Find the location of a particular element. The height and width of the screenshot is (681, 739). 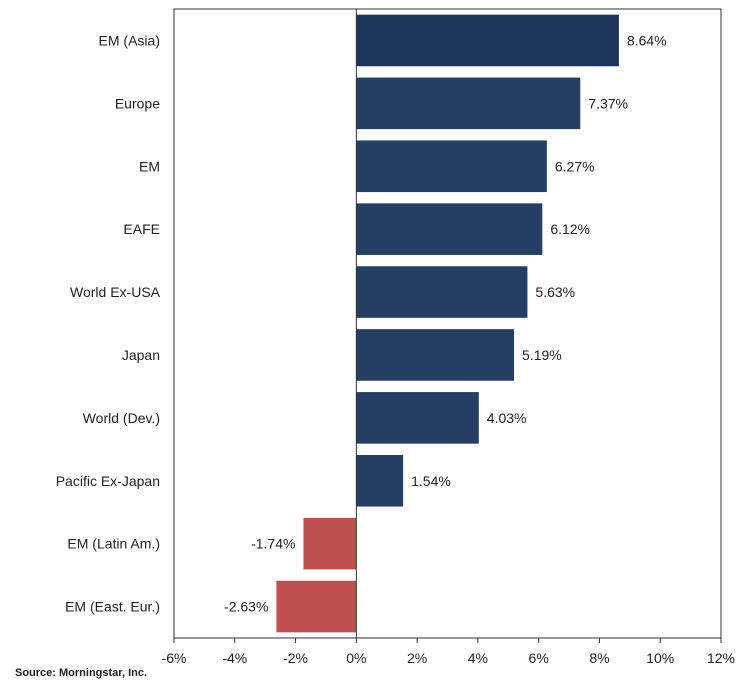

x-tick-label: 12% is located at coordinates (721, 658).